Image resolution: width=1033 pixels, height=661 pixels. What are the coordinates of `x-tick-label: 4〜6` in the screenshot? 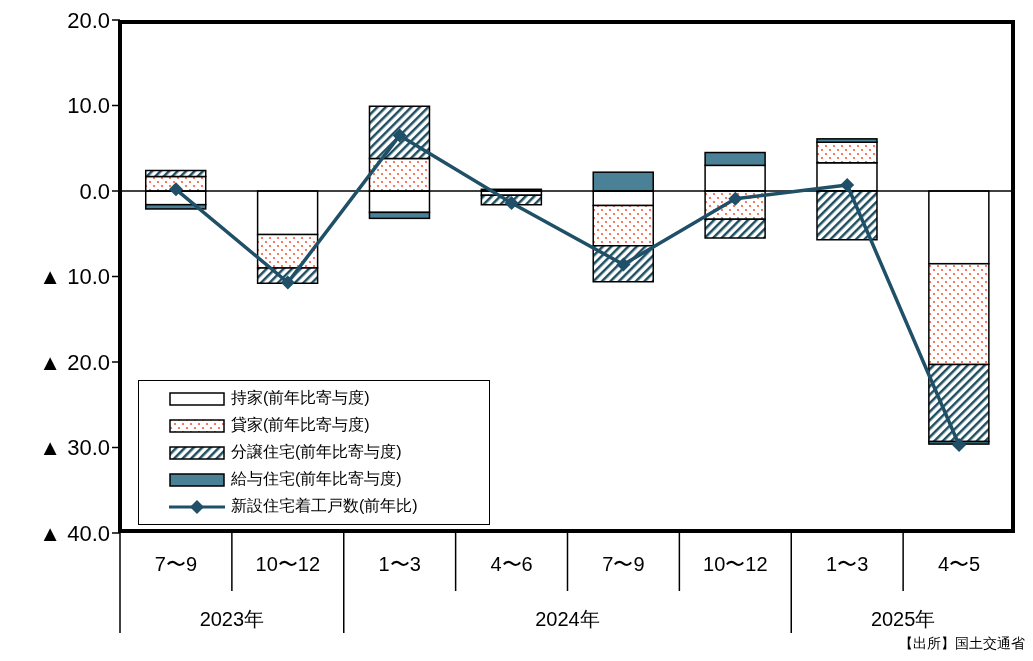 It's located at (511, 564).